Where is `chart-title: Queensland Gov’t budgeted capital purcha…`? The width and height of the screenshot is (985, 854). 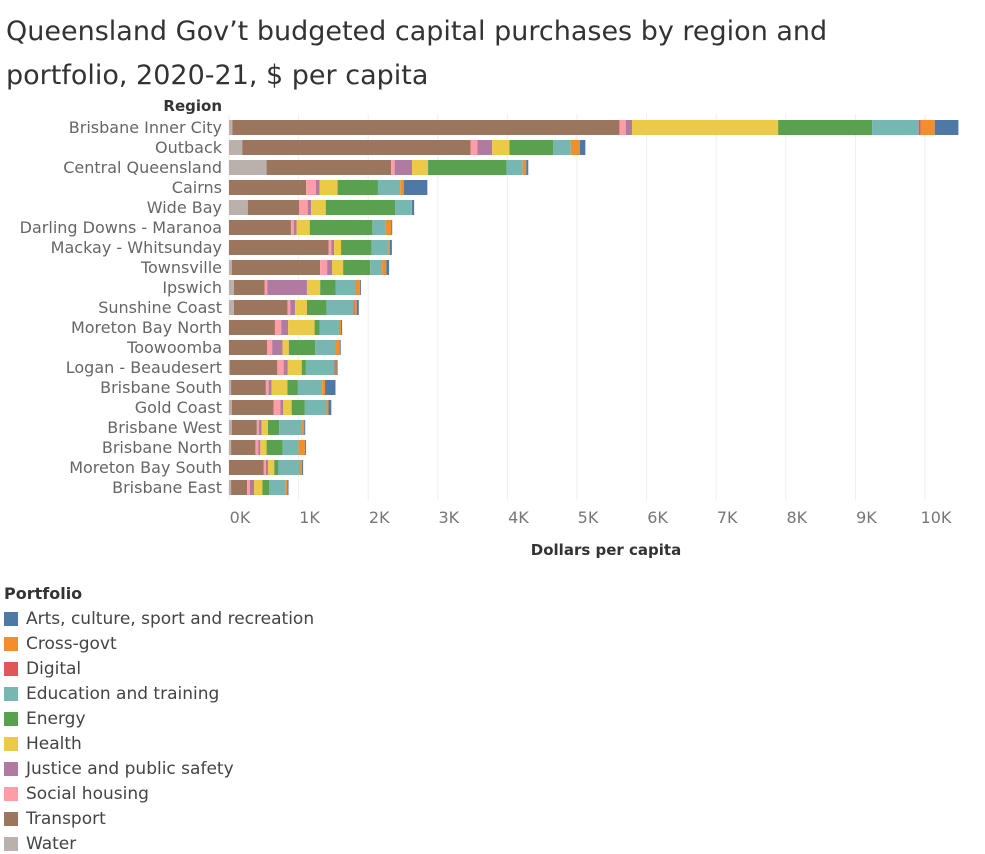 chart-title: Queensland Gov’t budgeted capital purcha… is located at coordinates (417, 53).